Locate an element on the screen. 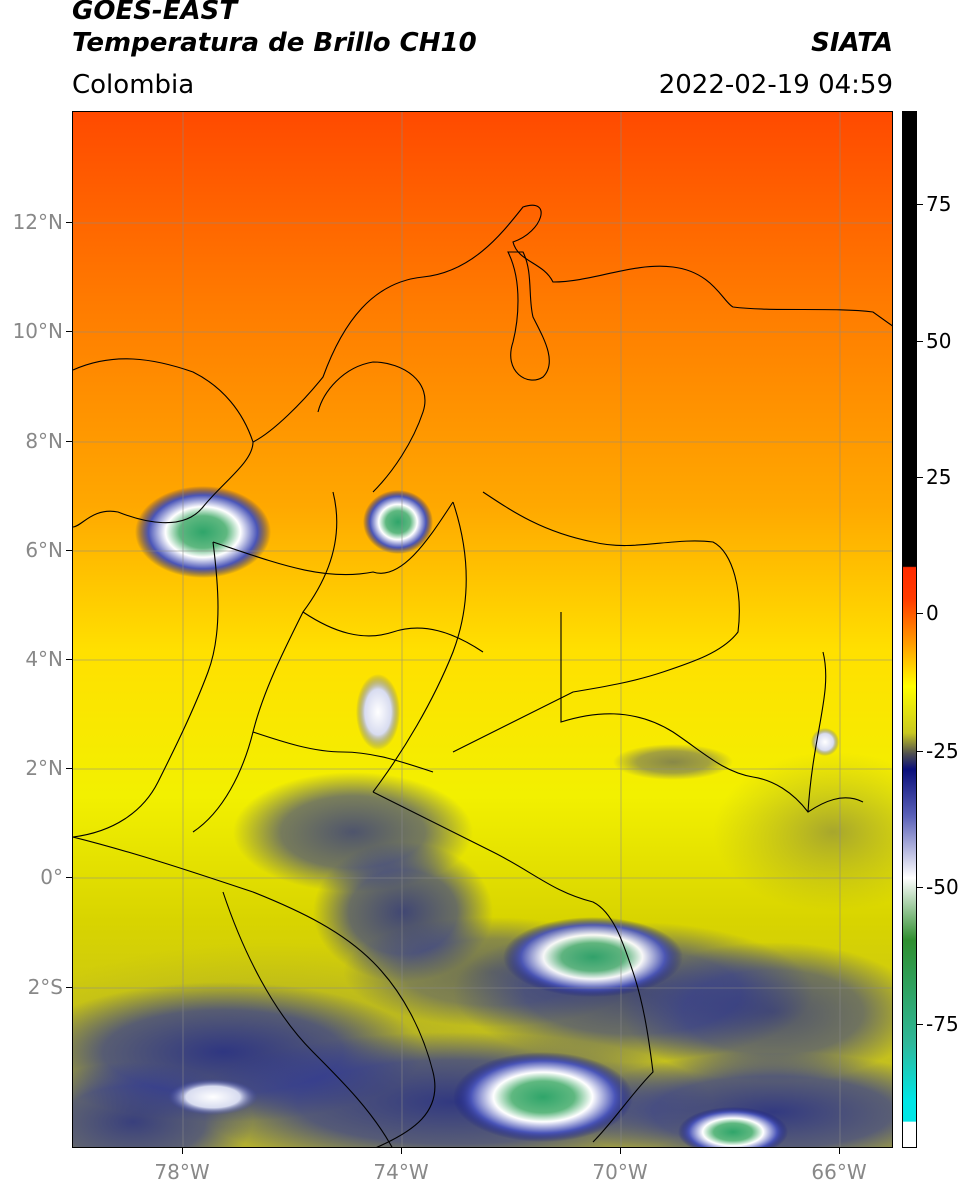 The image size is (966, 1190). map-title-line2: Temperatura de Brillo CH10 is located at coordinates (274, 43).